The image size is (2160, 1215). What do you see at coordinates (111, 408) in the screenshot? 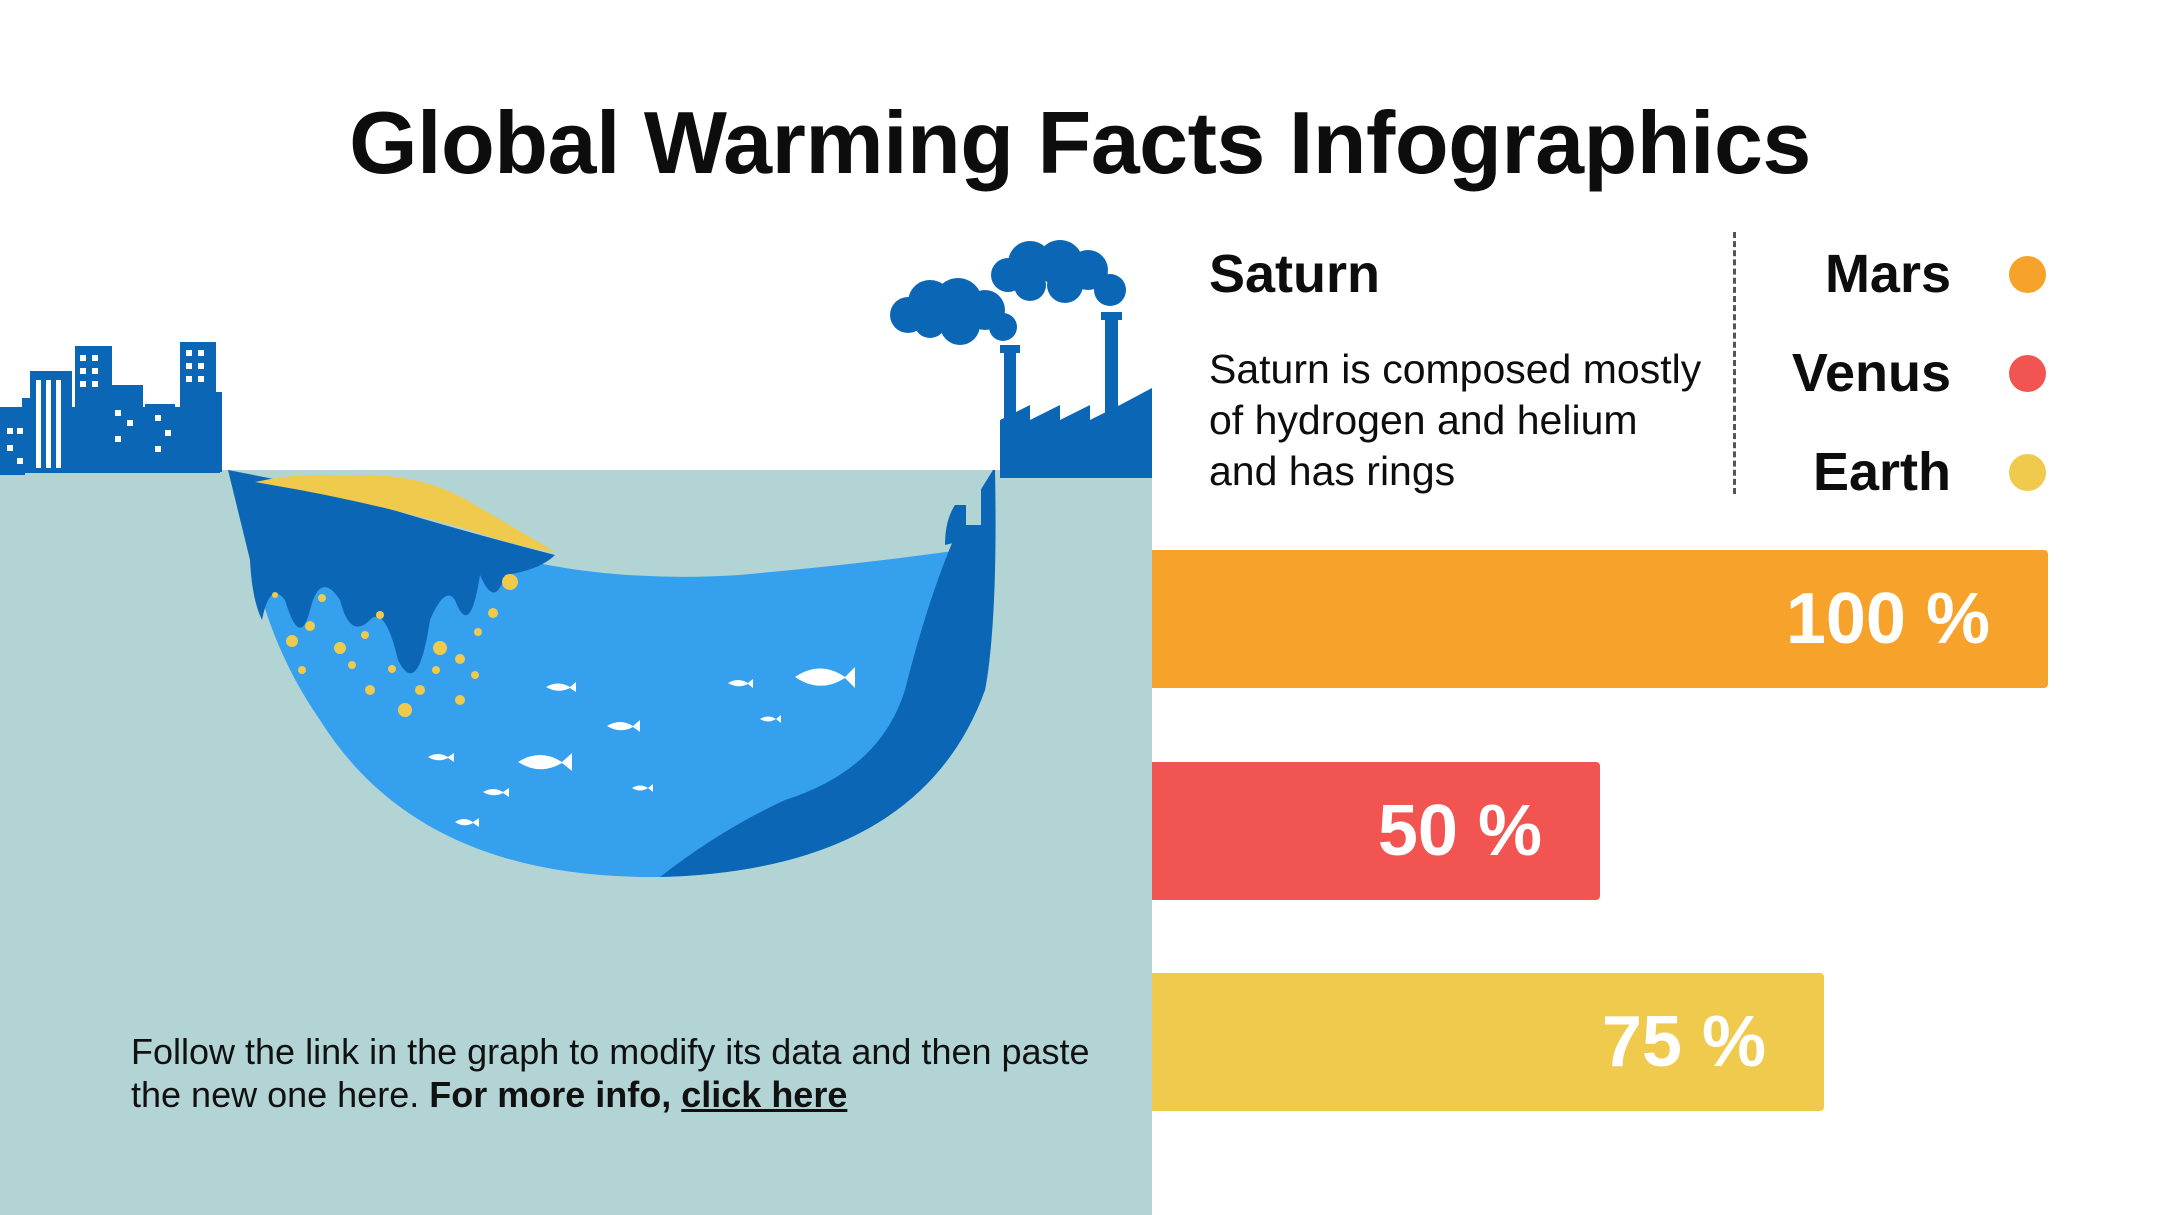
I see `city-skyline-icon` at bounding box center [111, 408].